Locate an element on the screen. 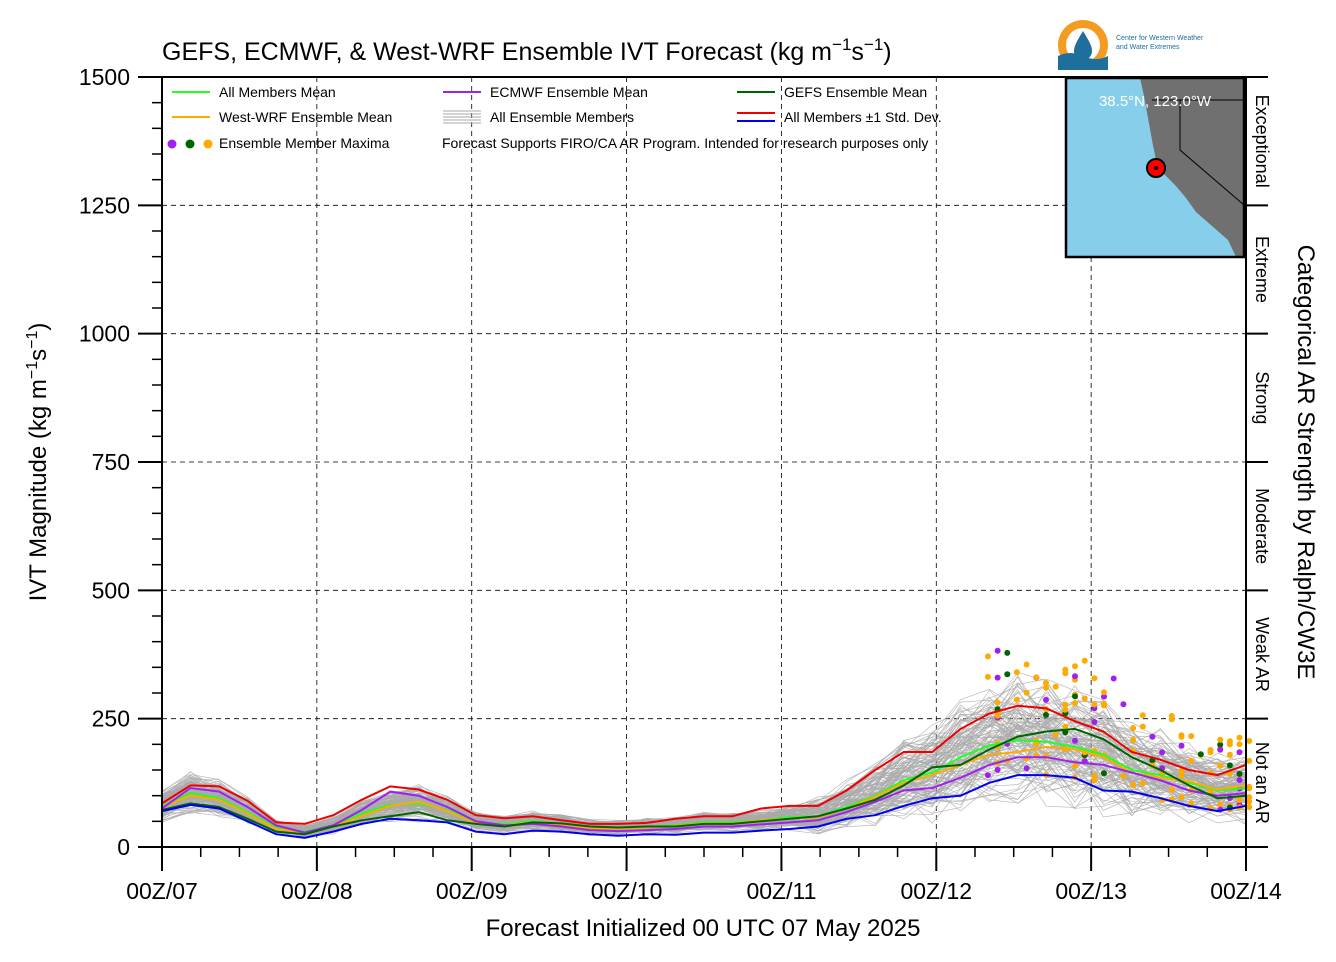  series-line-ecmwf-mean is located at coordinates (704, 795).